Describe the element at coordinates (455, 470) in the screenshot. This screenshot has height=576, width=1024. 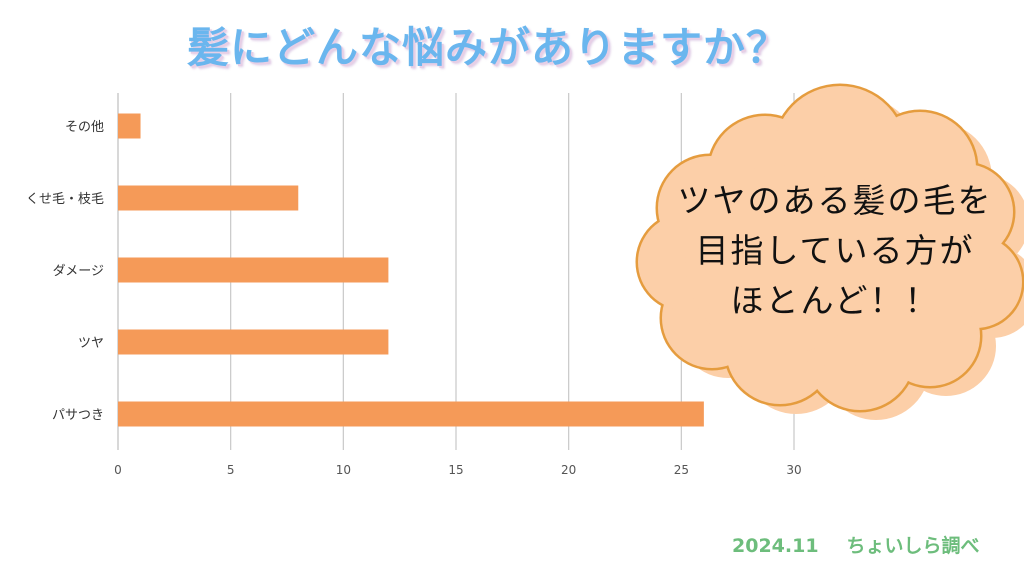
I see `x-tick-label: 15` at that location.